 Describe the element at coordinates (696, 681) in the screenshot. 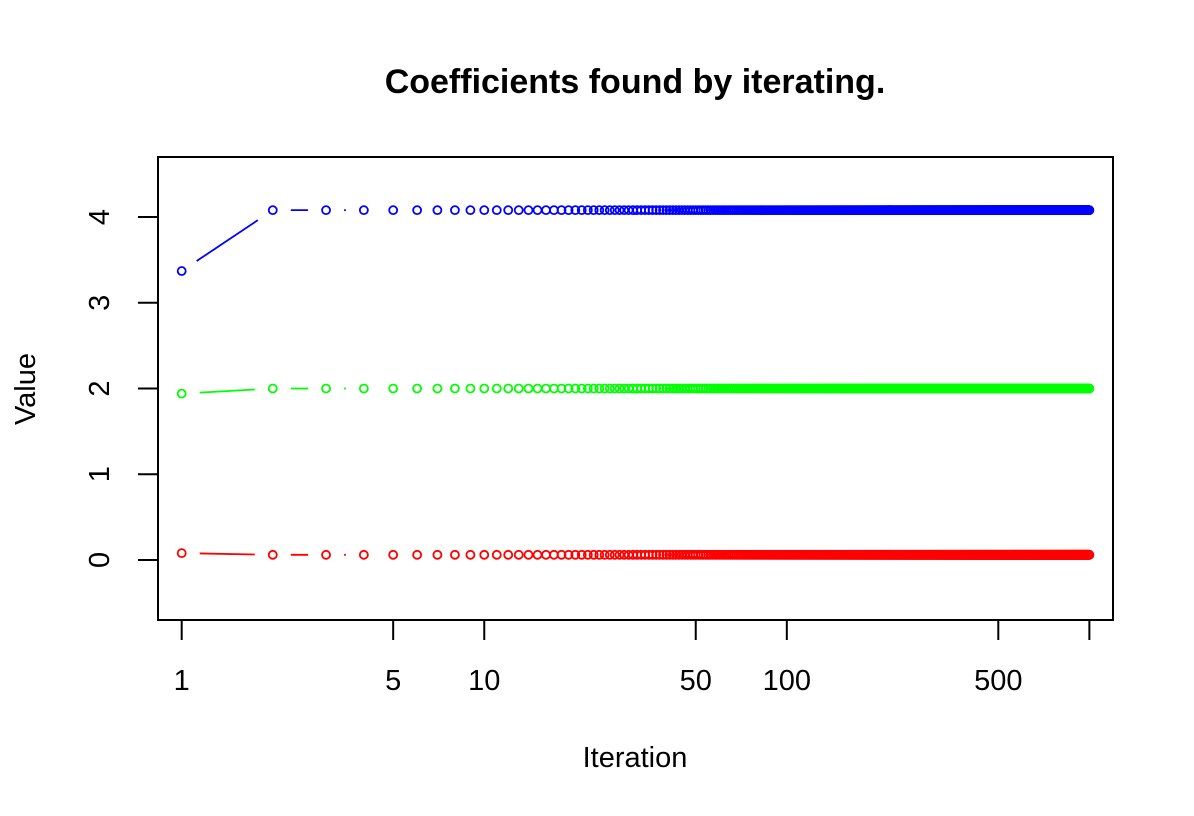

I see `x-tick-label: 50` at that location.